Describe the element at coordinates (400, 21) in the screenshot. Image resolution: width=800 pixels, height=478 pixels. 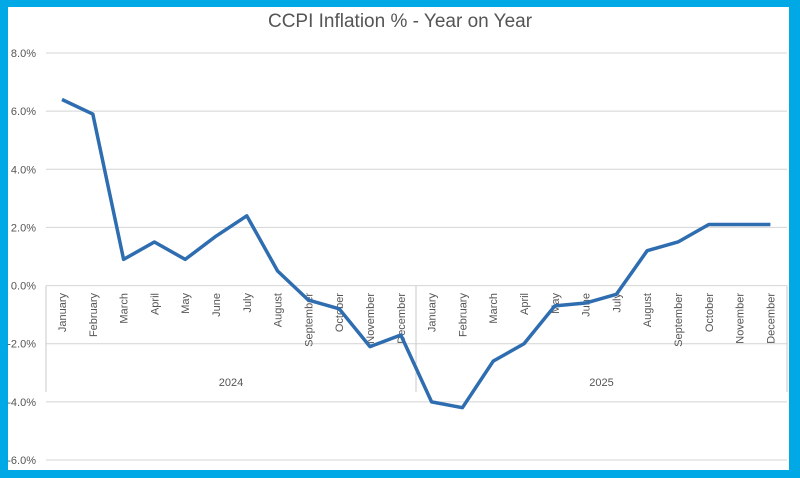
I see `chart-title: CCPI Inflation % - Year on Year` at that location.